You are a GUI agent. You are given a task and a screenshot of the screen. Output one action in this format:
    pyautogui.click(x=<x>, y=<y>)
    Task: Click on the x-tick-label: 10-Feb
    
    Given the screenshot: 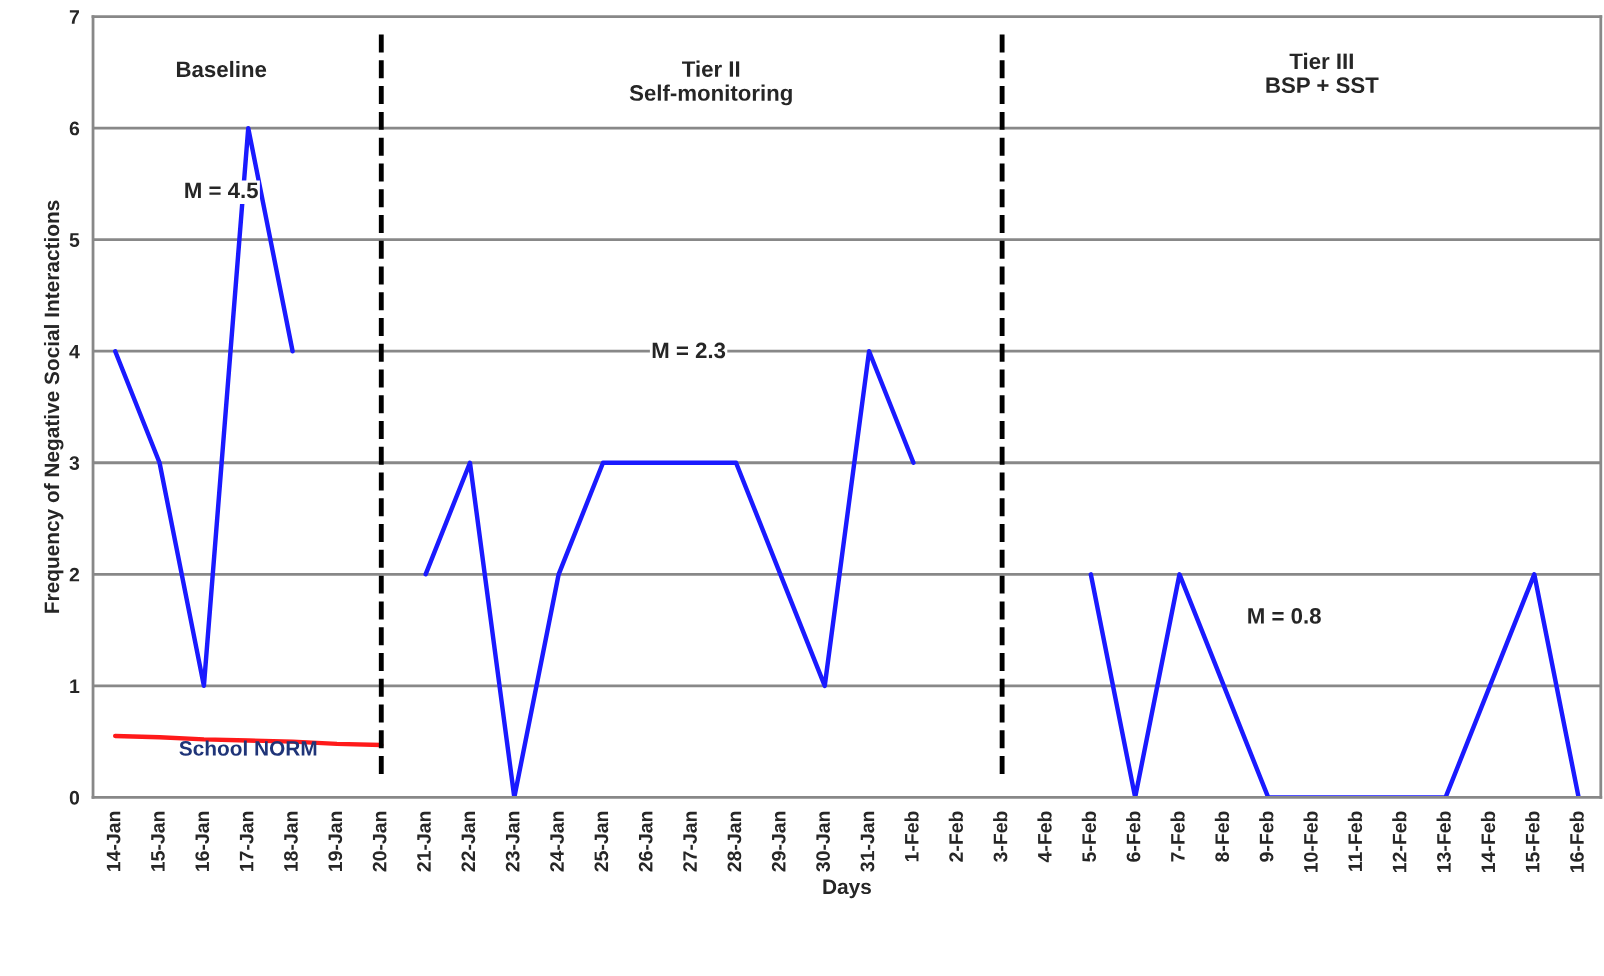 What is the action you would take?
    pyautogui.click(x=1310, y=842)
    